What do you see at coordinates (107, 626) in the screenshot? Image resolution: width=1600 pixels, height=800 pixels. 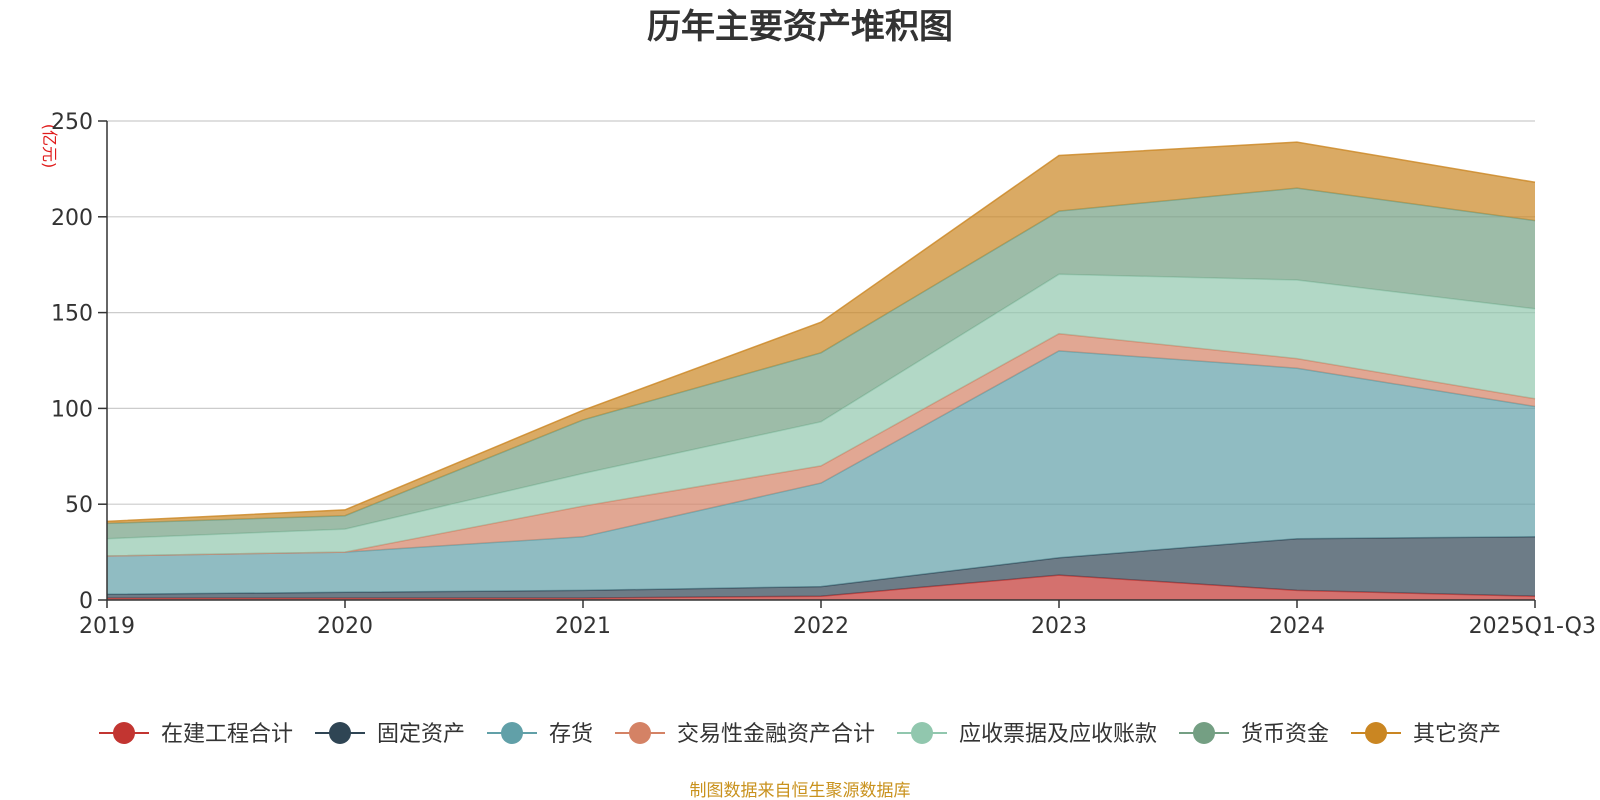 I see `x-tick-label: 2019` at bounding box center [107, 626].